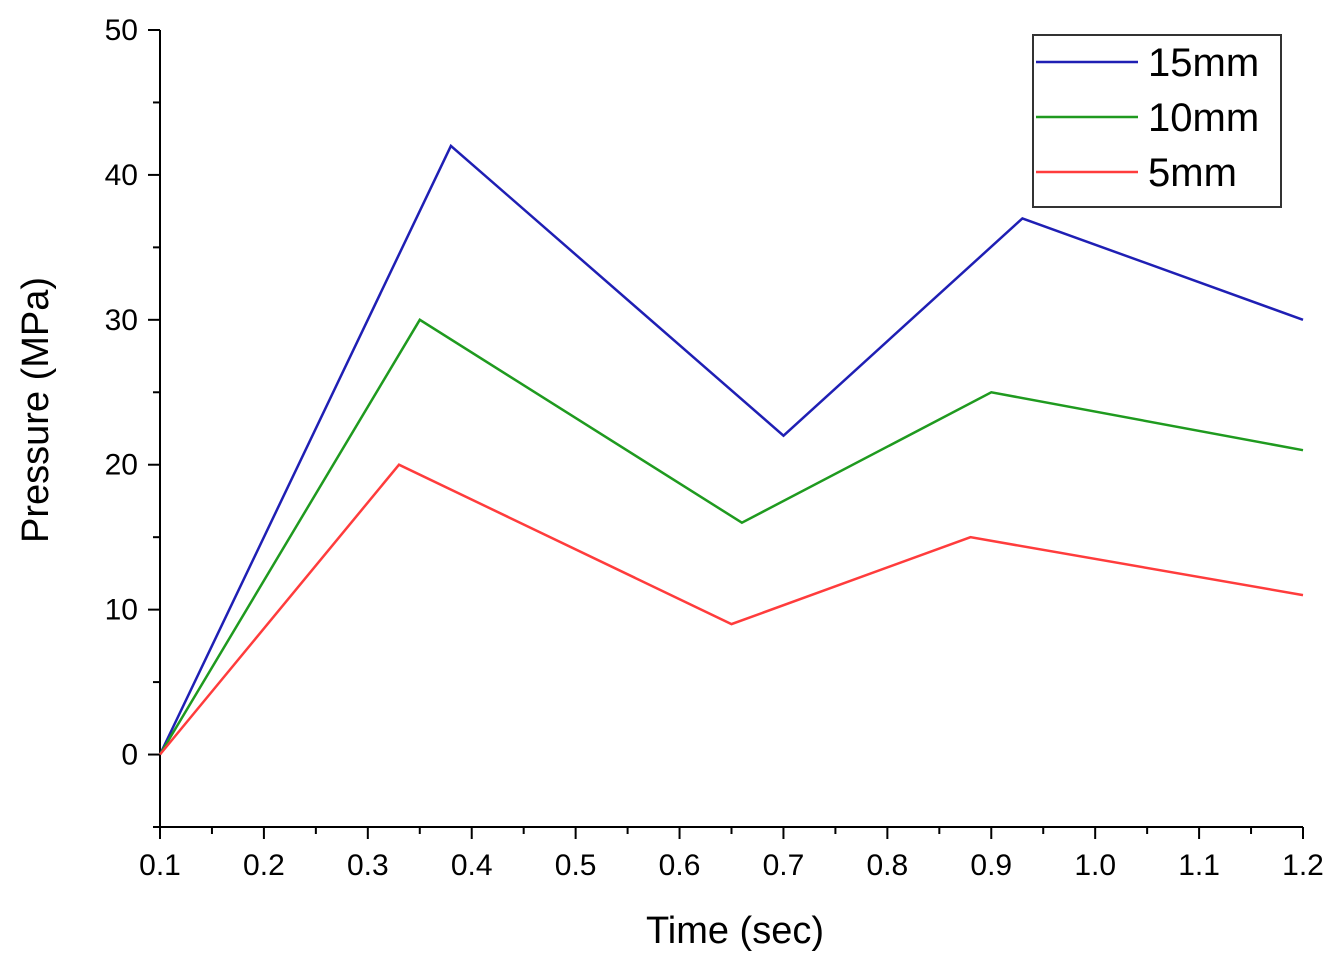 Image resolution: width=1344 pixels, height=968 pixels. I want to click on legend-label-15mm: 15mm, so click(1203, 63).